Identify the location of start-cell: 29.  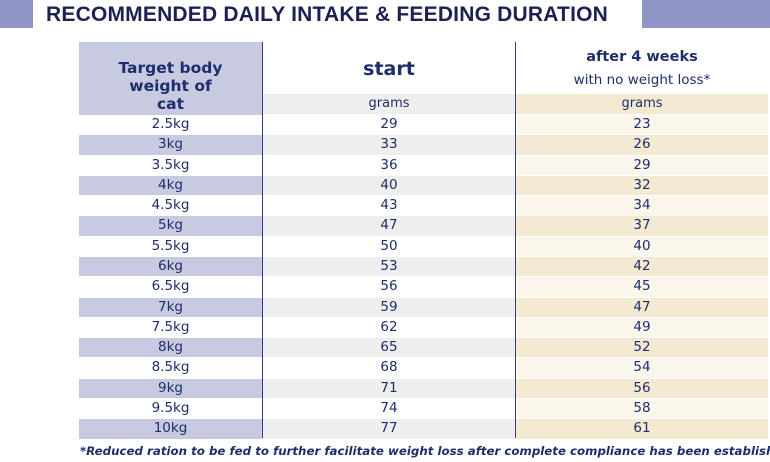
(389, 125).